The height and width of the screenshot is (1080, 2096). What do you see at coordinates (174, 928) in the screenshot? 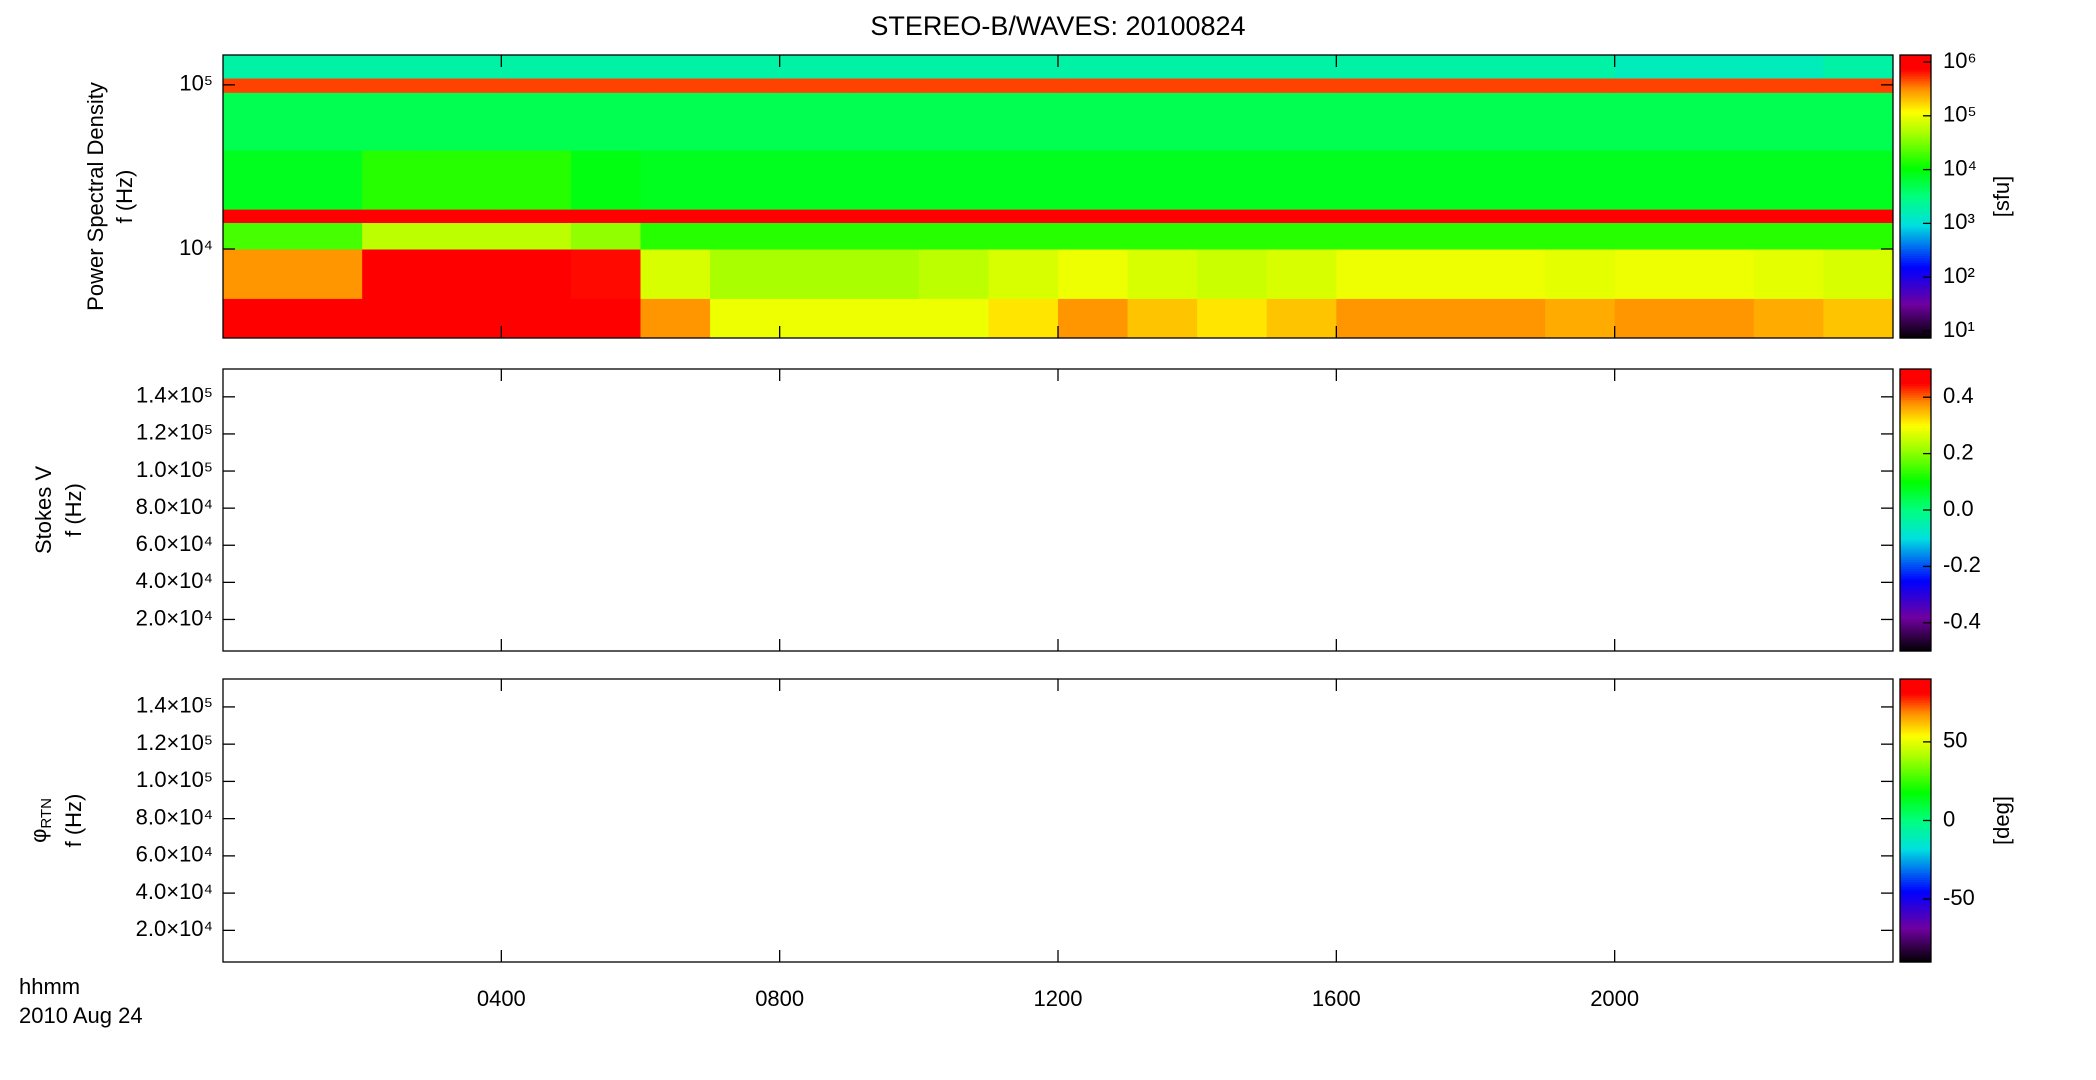
I see `y-tick-label: 2.0×10⁴` at bounding box center [174, 928].